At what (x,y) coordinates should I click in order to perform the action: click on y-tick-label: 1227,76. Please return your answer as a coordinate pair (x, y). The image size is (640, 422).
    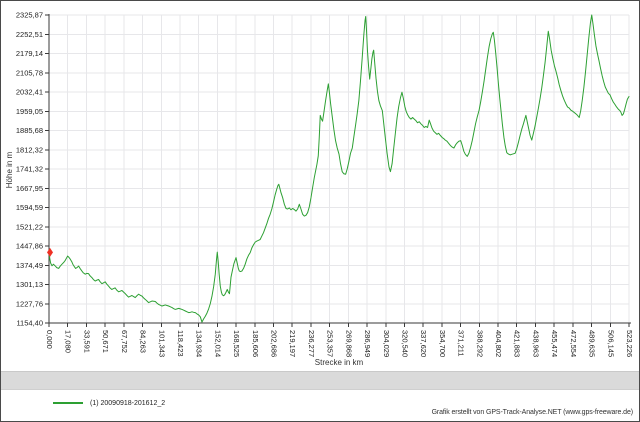
    Looking at the image, I should click on (29, 303).